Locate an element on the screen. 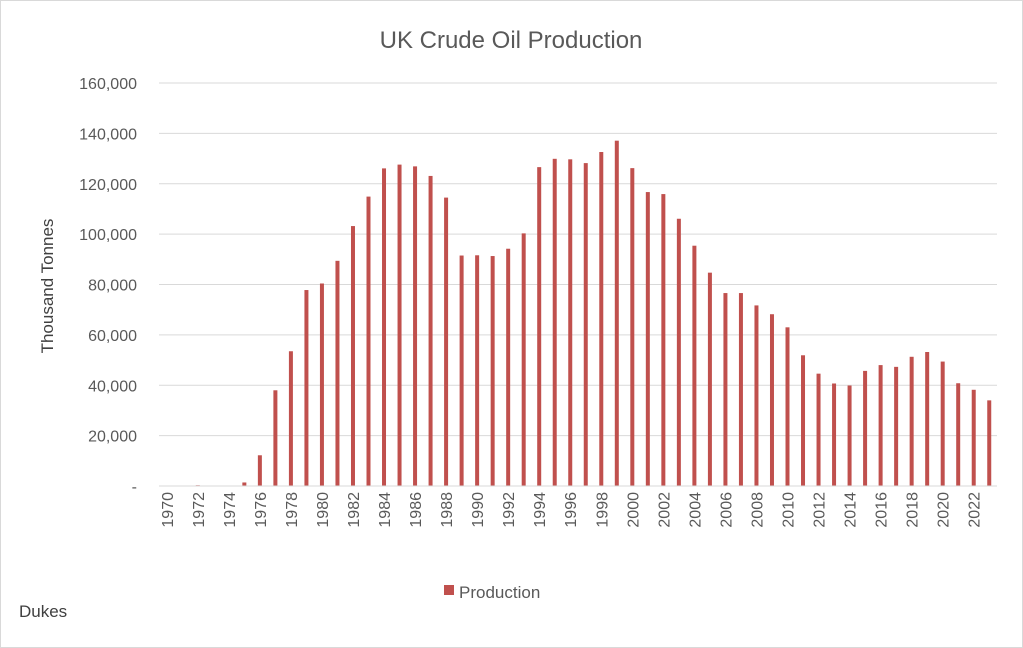  x-tick-label: 2016 is located at coordinates (882, 510).